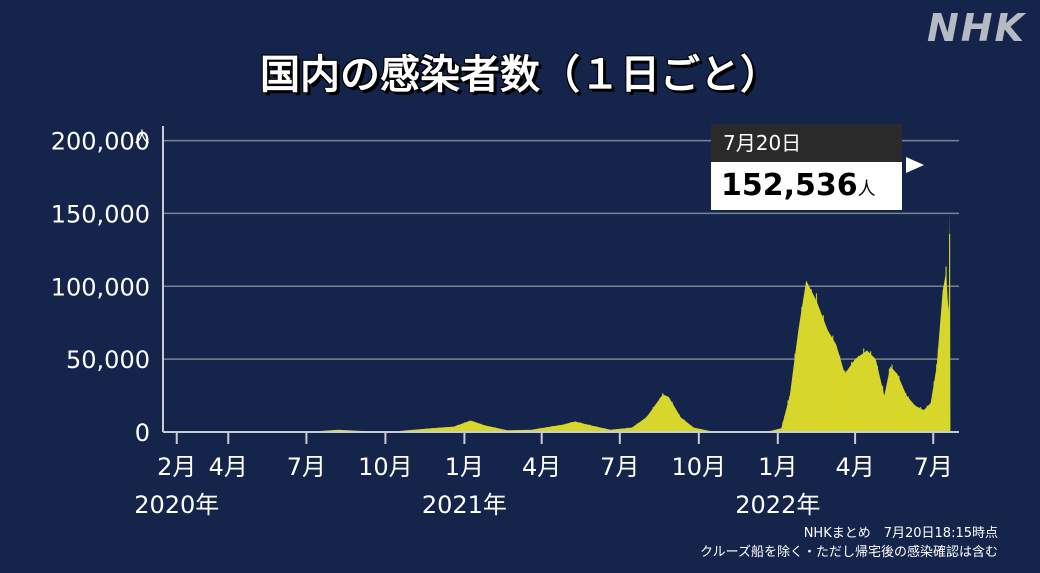  I want to click on y-tick-label: 200,000, so click(100, 142).